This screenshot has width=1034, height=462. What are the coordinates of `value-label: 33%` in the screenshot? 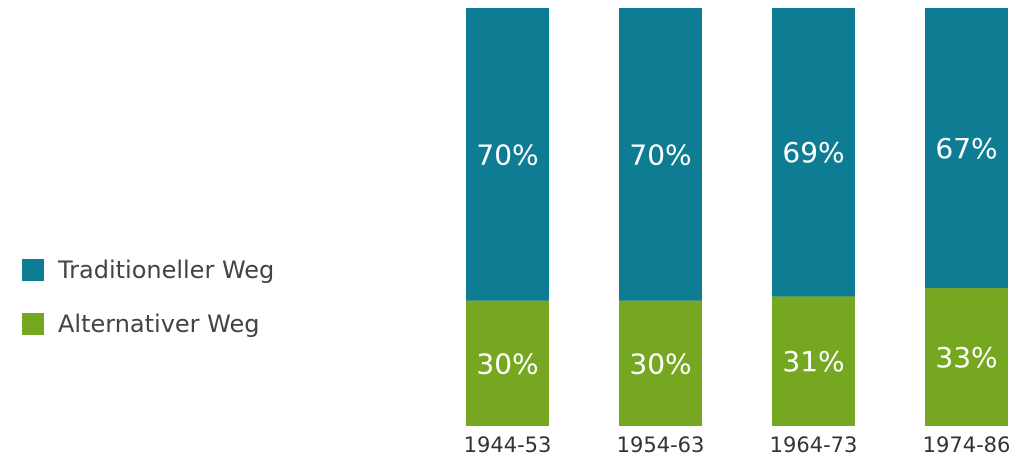 It's located at (966, 357).